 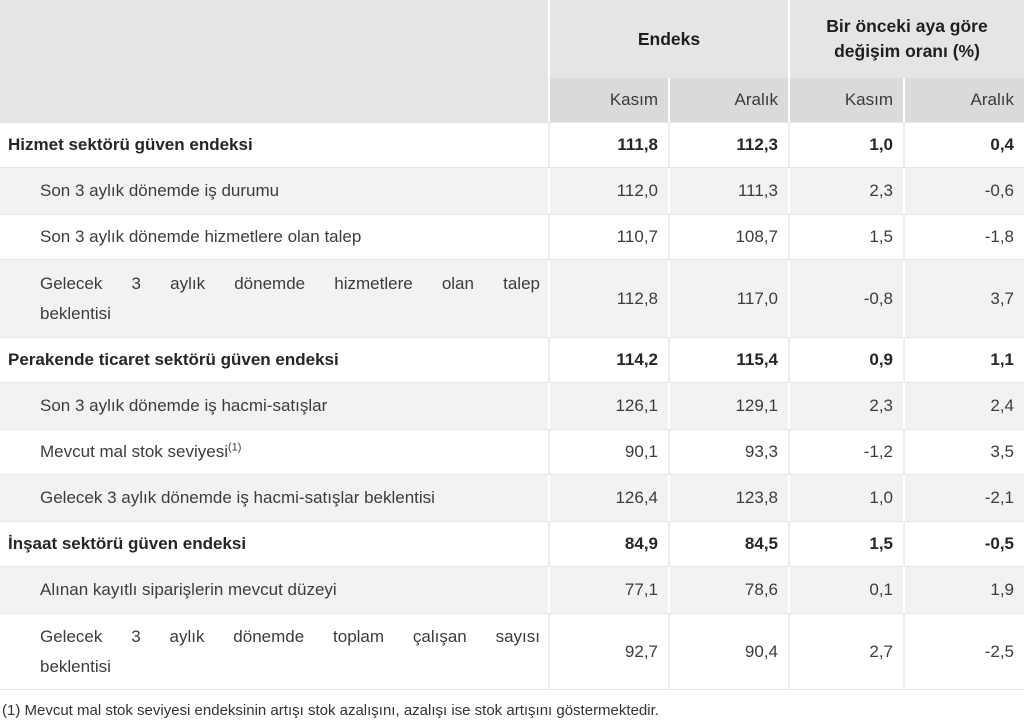 What do you see at coordinates (906, 39) in the screenshot?
I see `header-group-change: Bir önceki aya göre değişim oranı (%)` at bounding box center [906, 39].